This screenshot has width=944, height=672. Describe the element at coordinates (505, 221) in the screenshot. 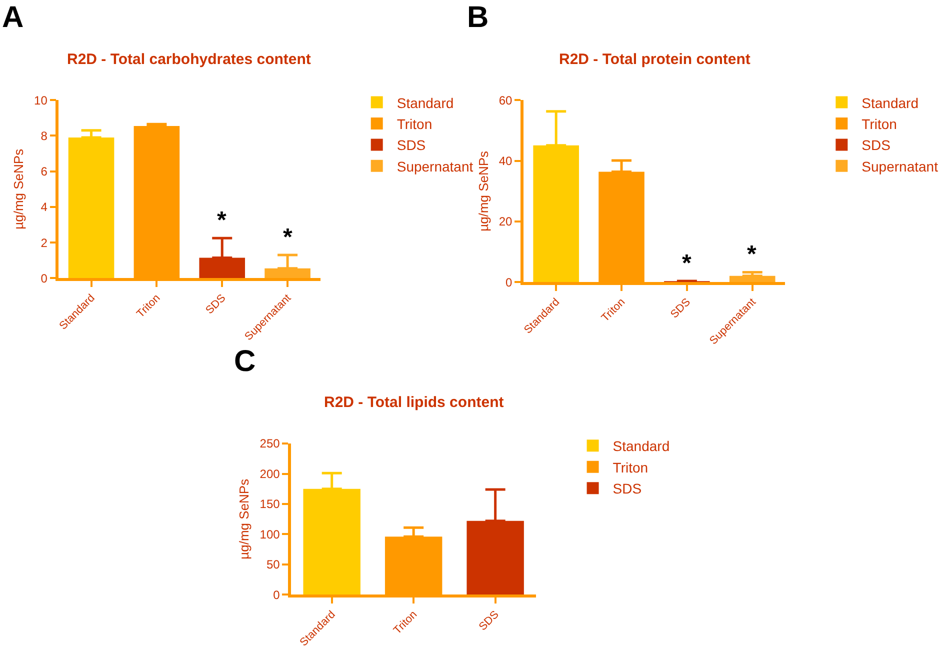

I see `y-tick-label: 20` at that location.